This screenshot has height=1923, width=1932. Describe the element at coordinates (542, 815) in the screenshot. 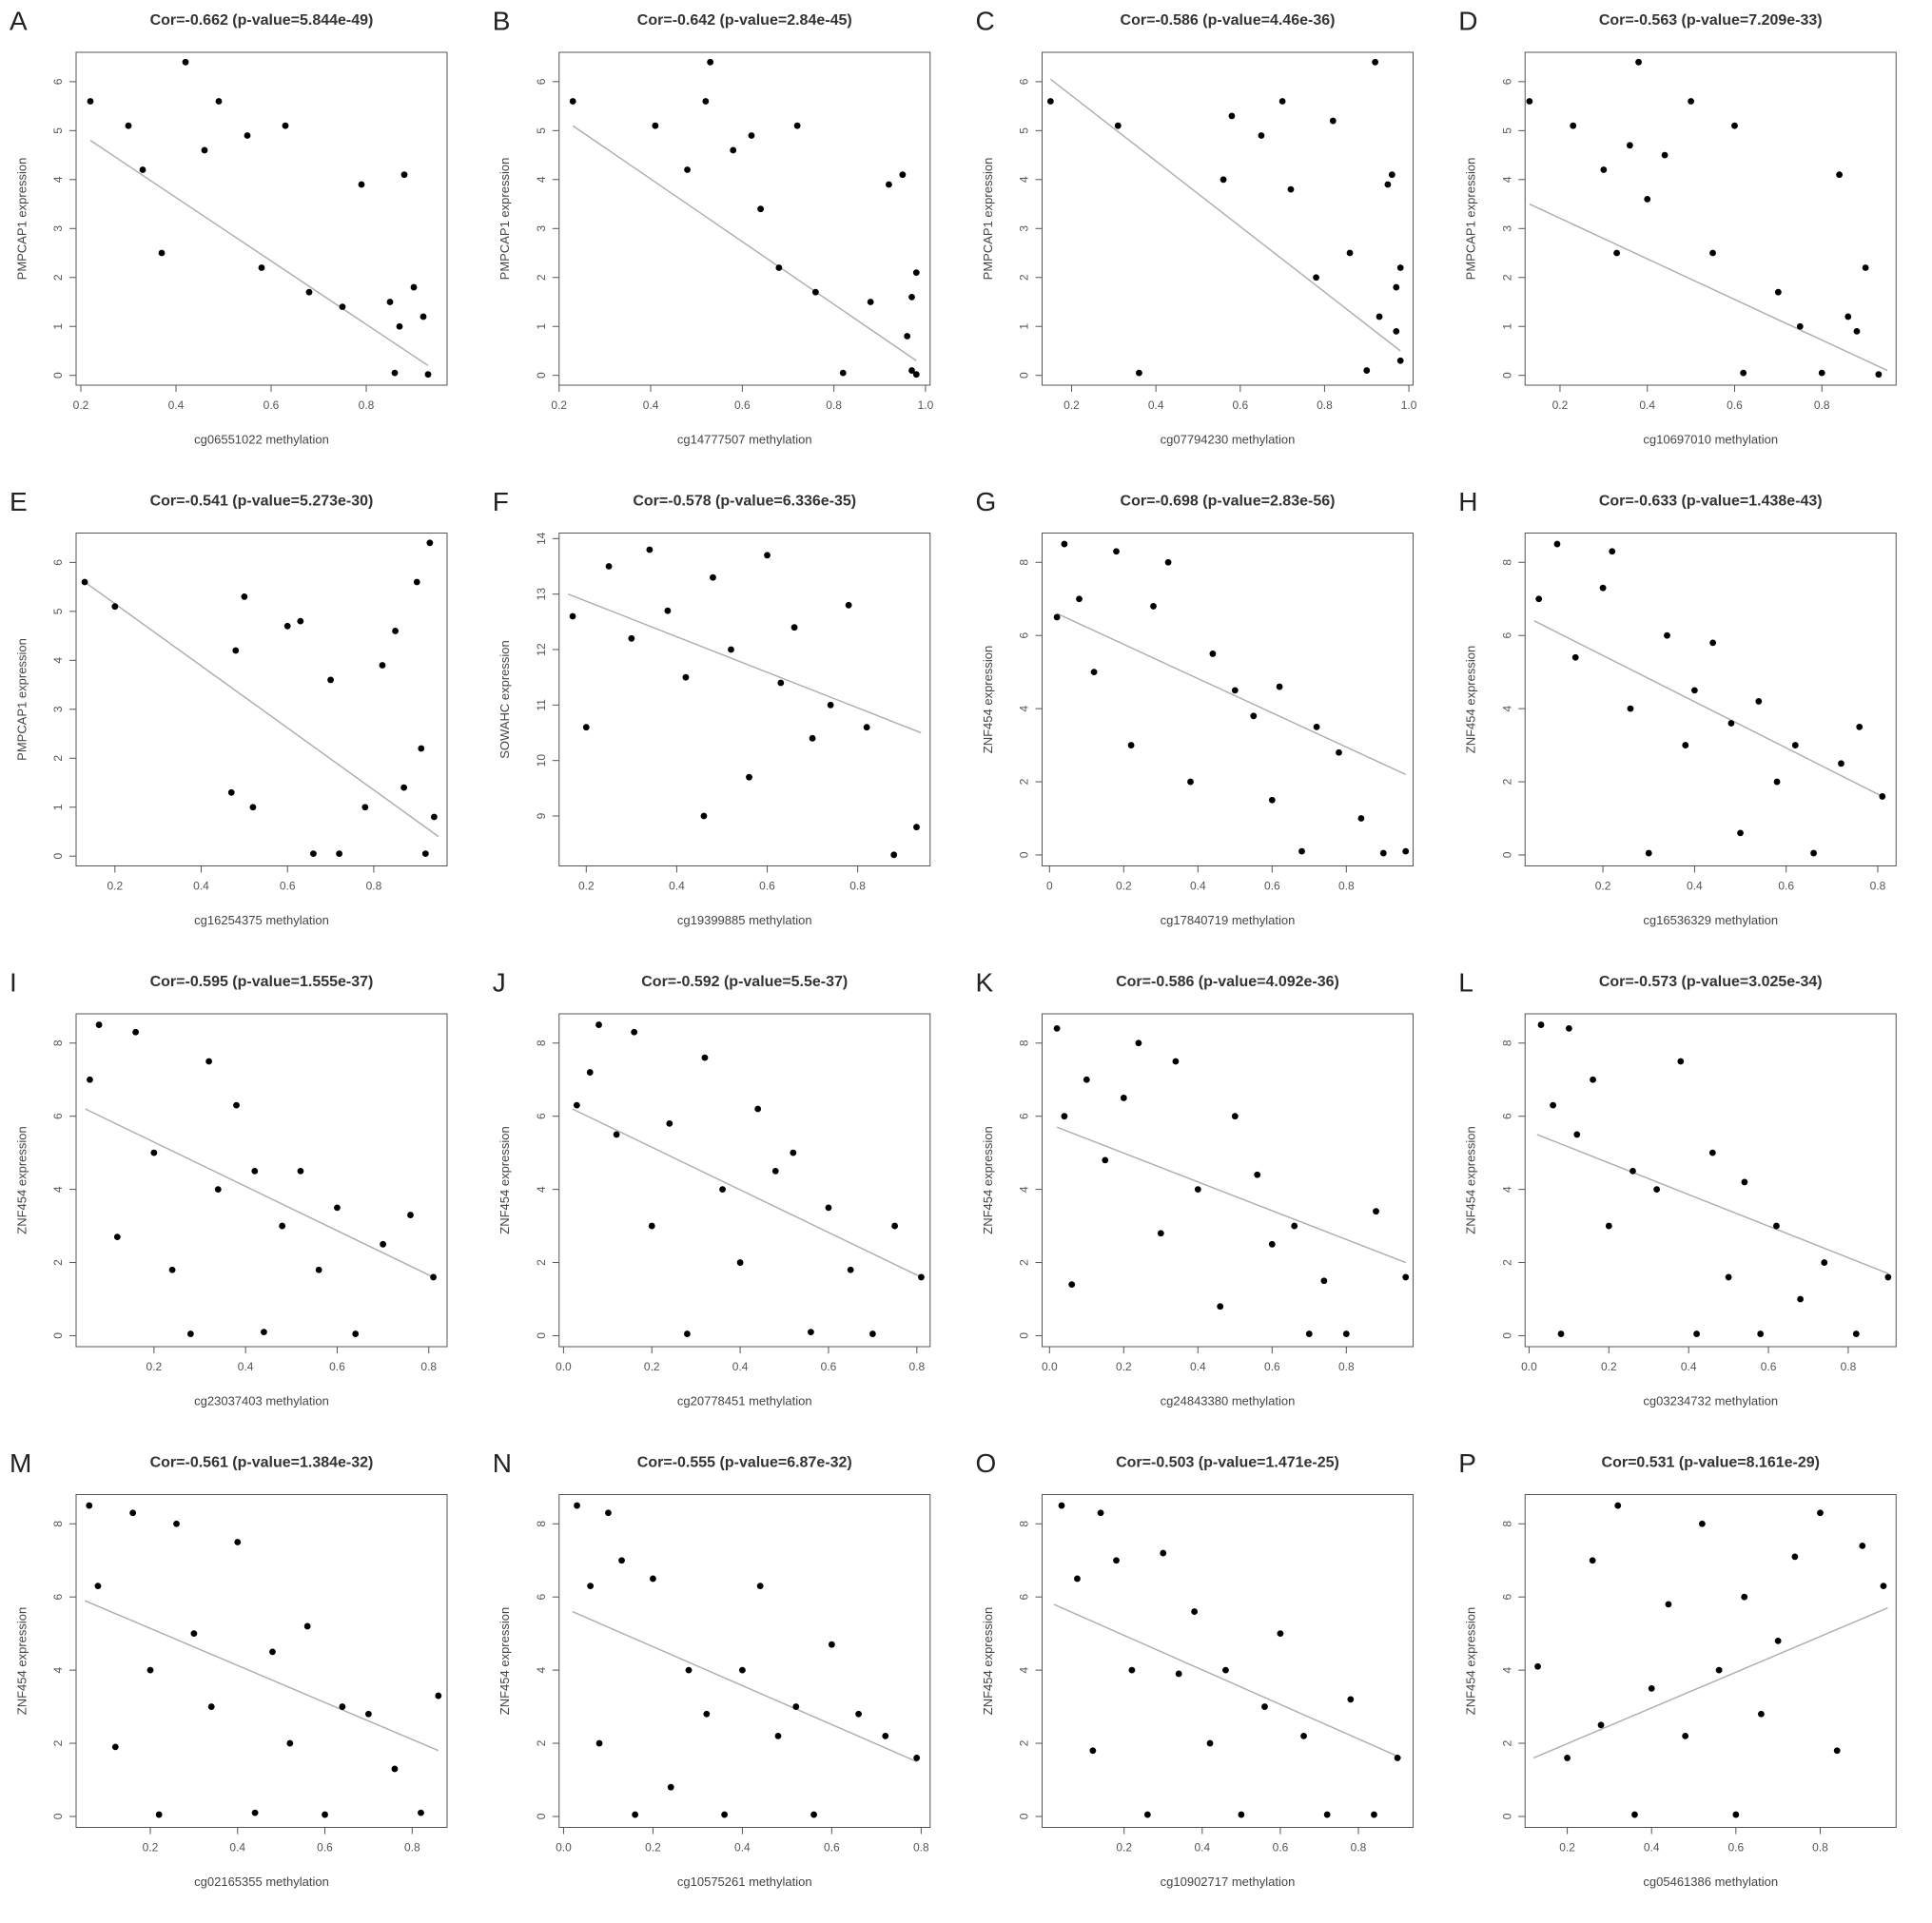

I see `y-tick-label: 9` at that location.